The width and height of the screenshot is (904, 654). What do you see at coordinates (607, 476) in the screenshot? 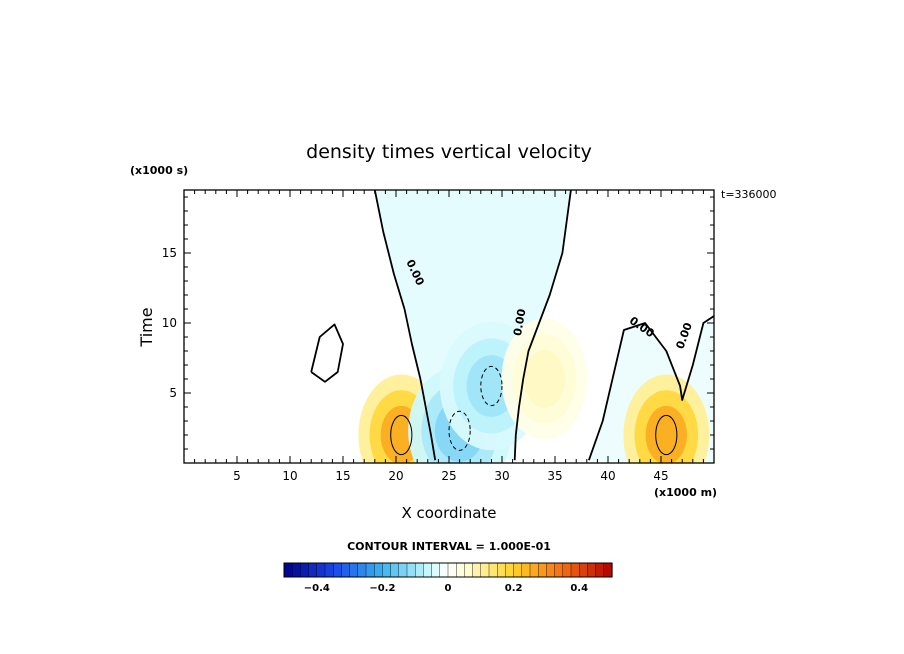
I see `x-tick-label: 40` at bounding box center [607, 476].